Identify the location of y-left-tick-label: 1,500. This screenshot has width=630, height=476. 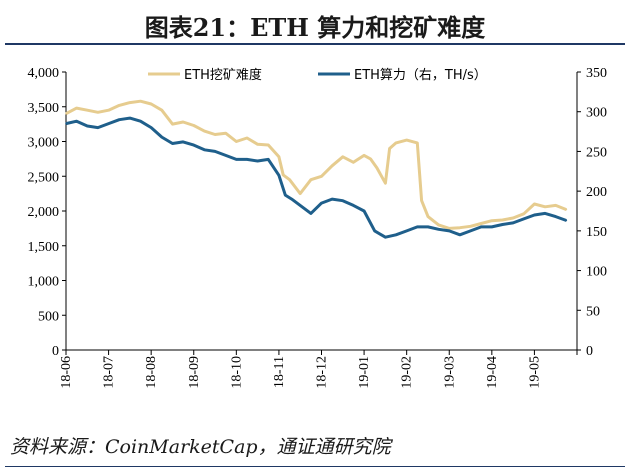
(44, 247).